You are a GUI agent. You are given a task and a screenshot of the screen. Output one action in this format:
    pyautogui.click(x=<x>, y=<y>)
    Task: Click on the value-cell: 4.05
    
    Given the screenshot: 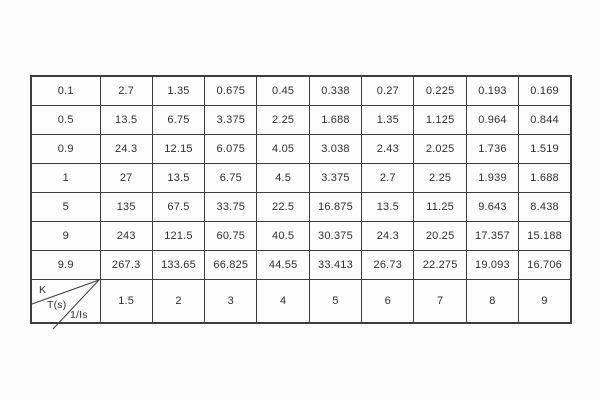 What is the action you would take?
    pyautogui.click(x=283, y=148)
    